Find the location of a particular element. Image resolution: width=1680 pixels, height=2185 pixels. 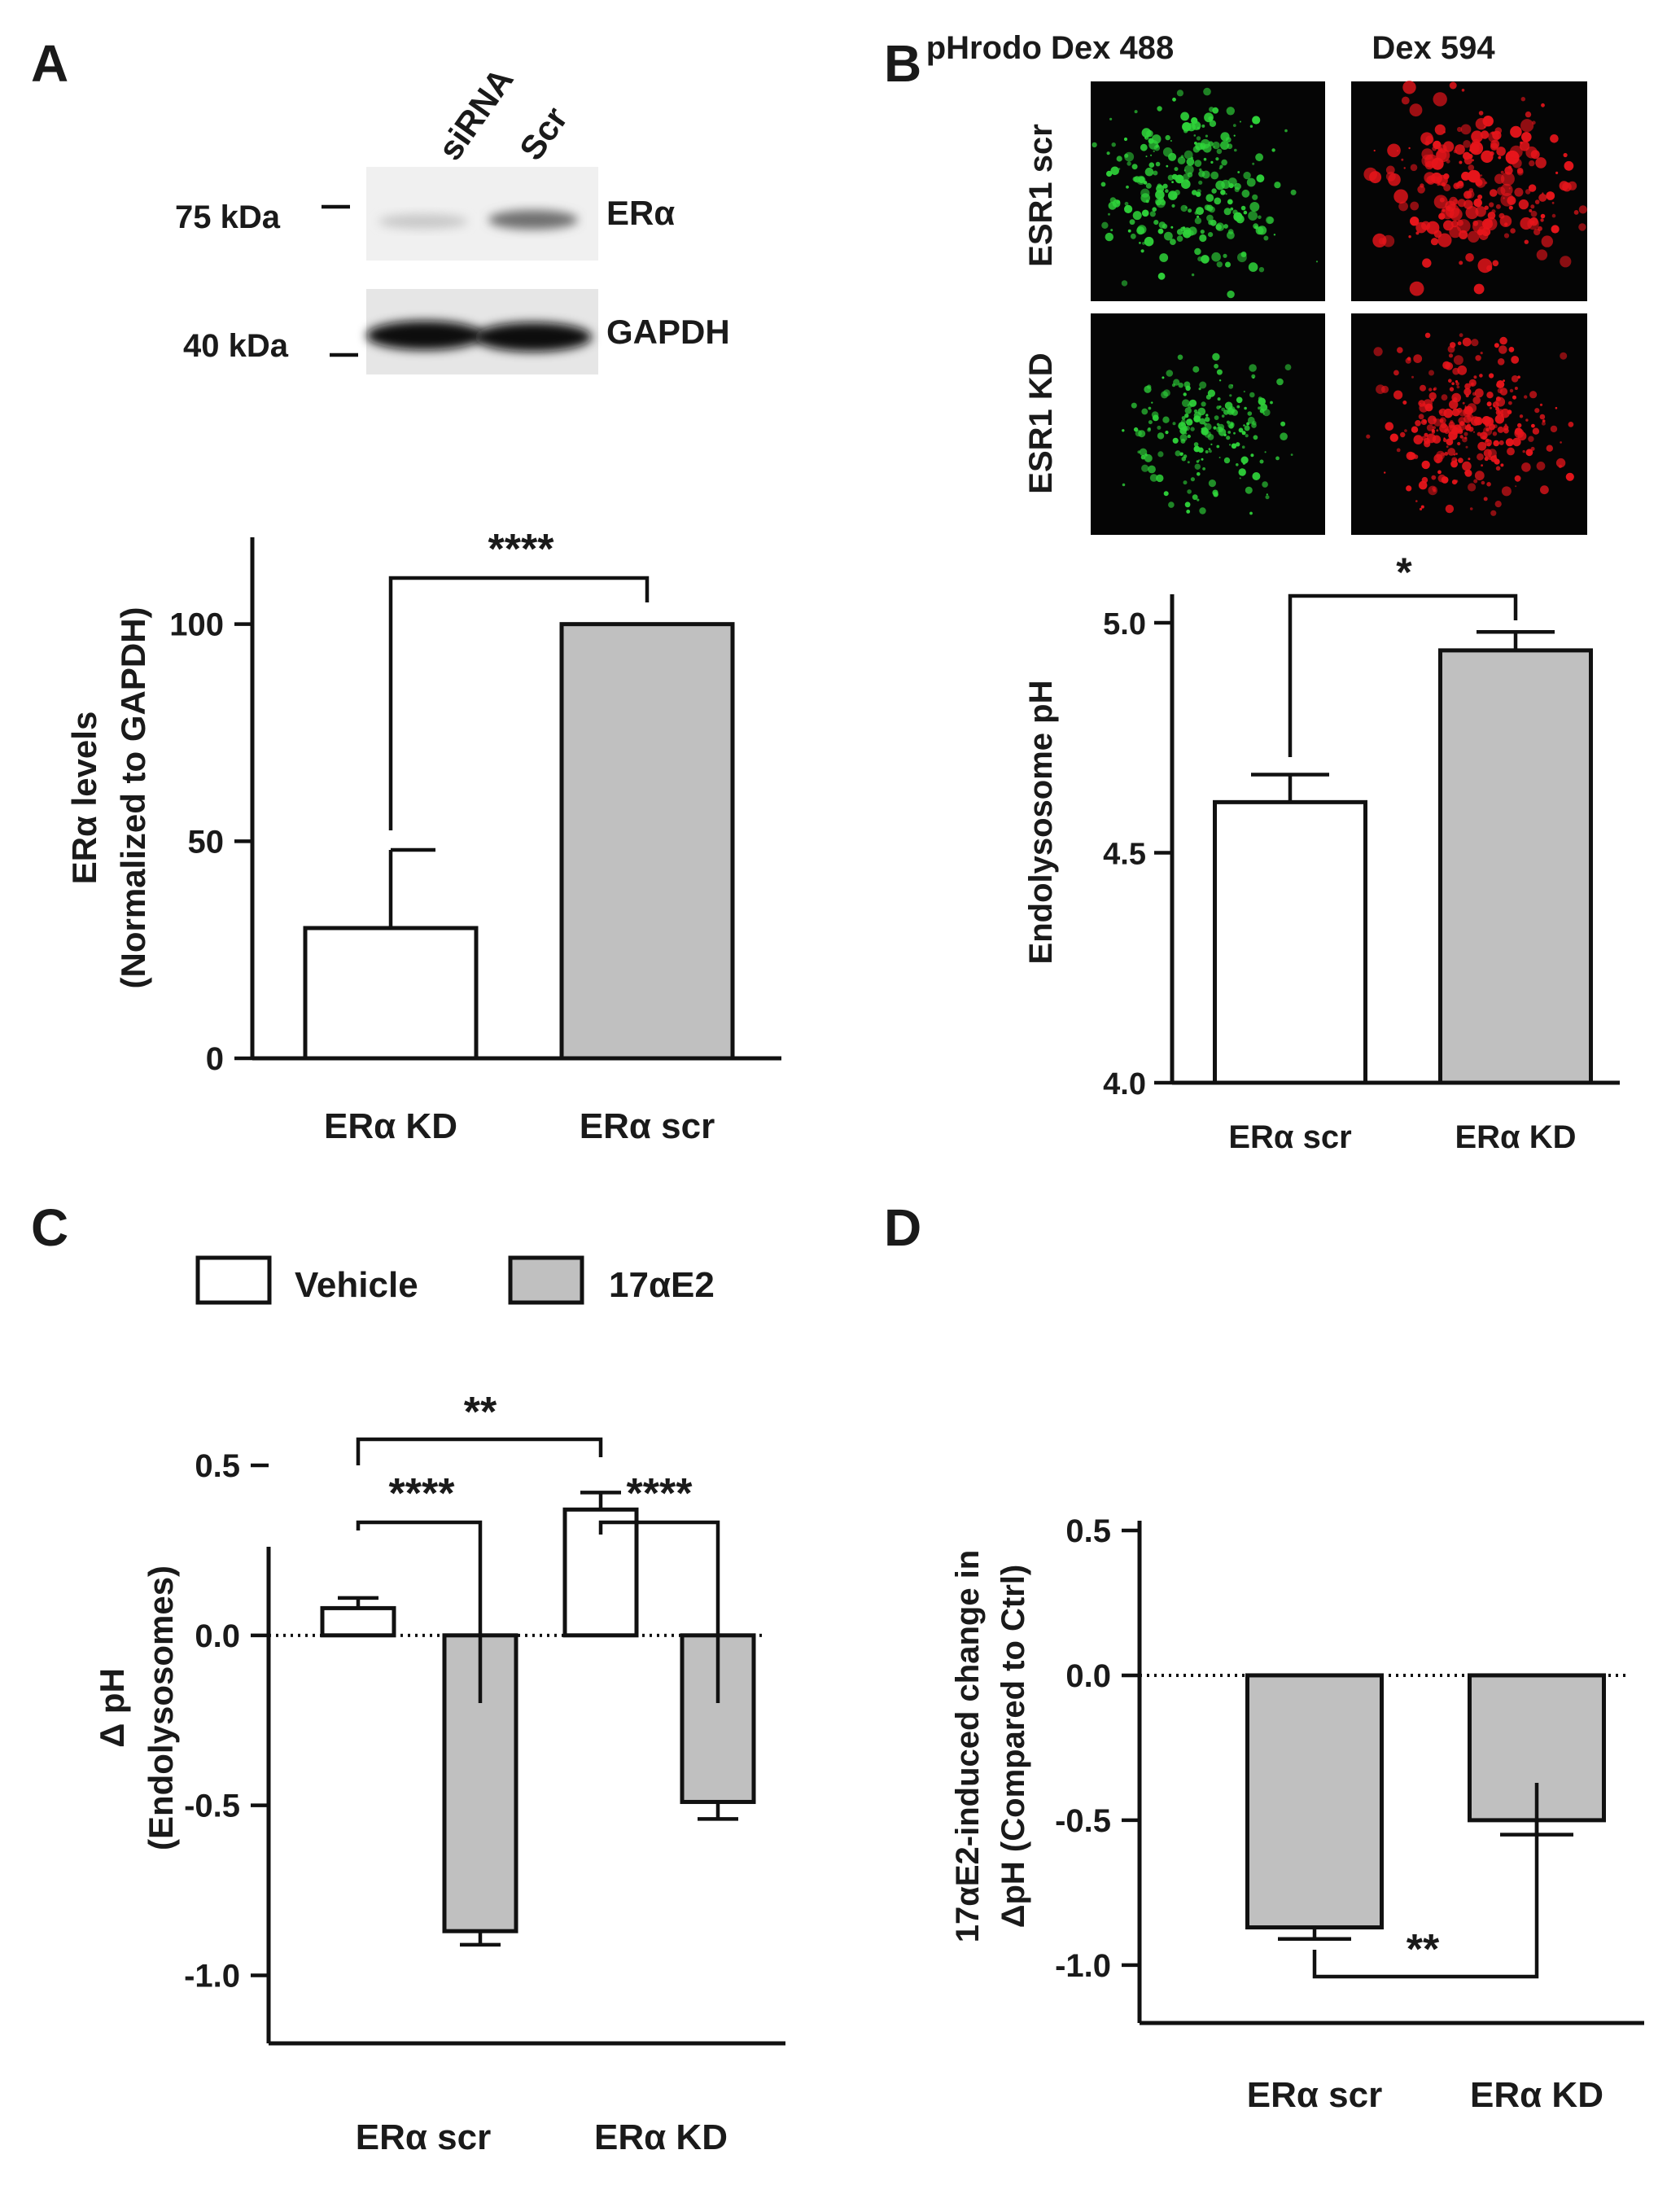

y-tick-label-b: 5.0 is located at coordinates (1124, 624).